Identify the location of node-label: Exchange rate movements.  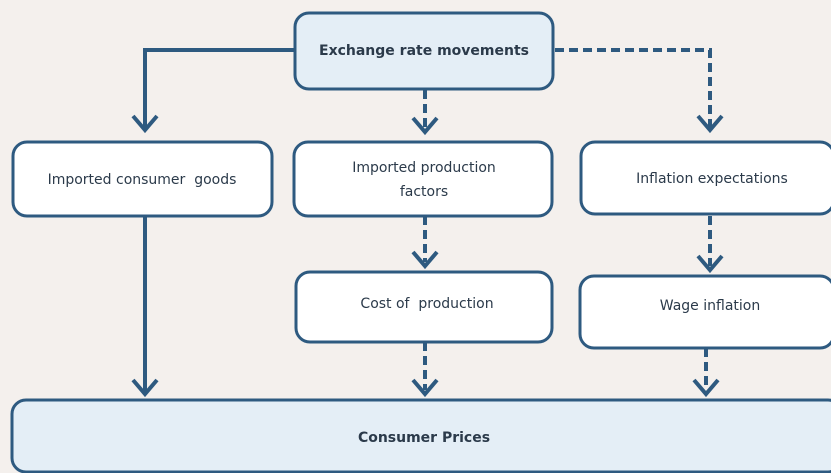
(424, 51).